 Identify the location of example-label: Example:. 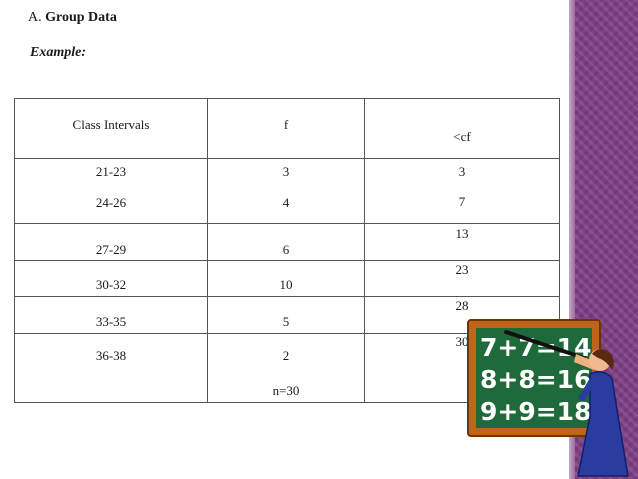
(58, 52).